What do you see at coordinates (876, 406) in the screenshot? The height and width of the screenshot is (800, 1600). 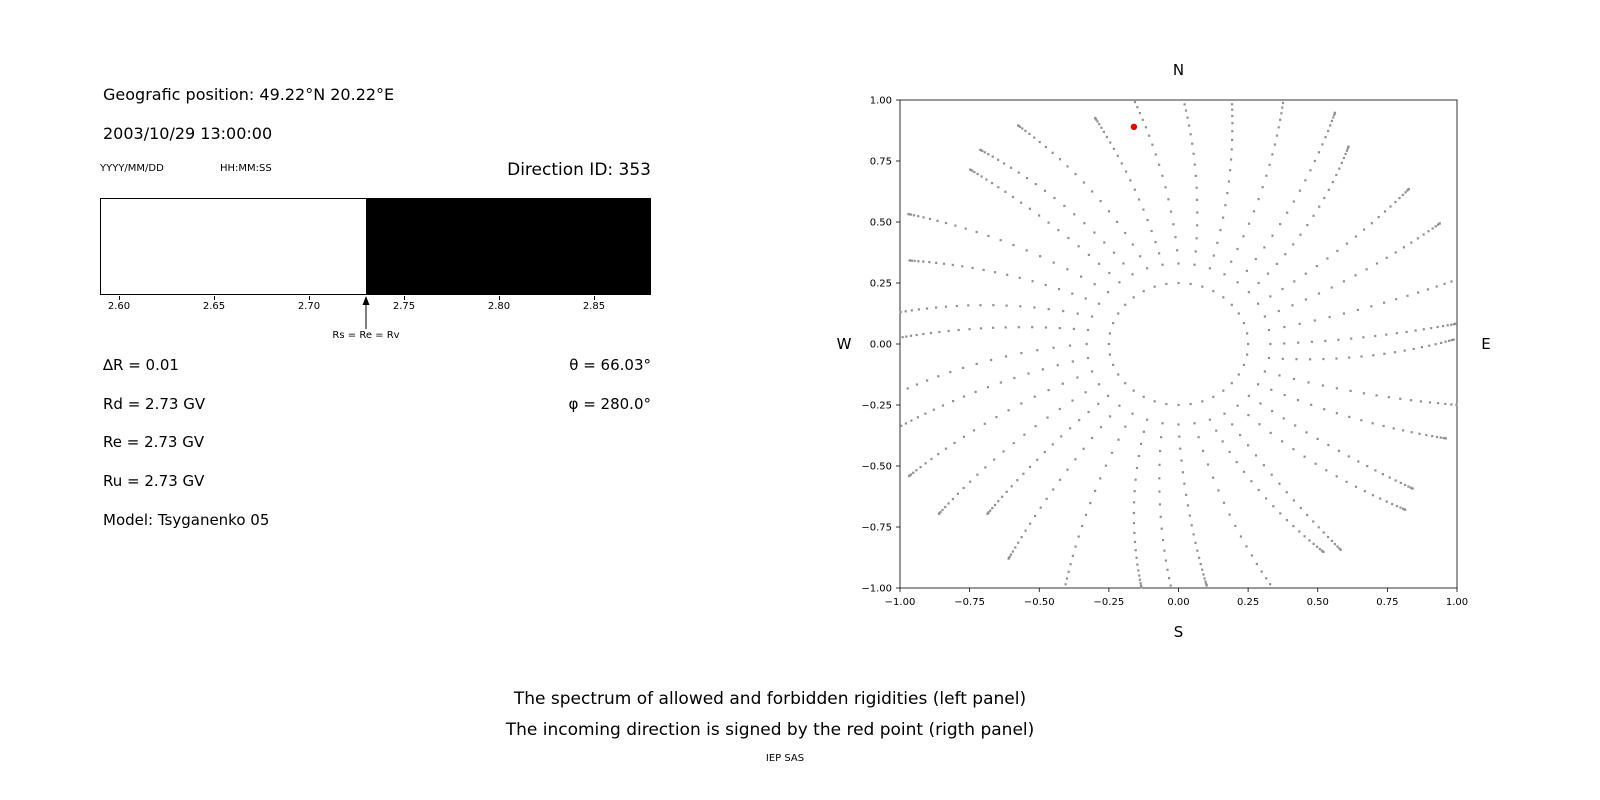 I see `y-tick-label: −0.25` at bounding box center [876, 406].